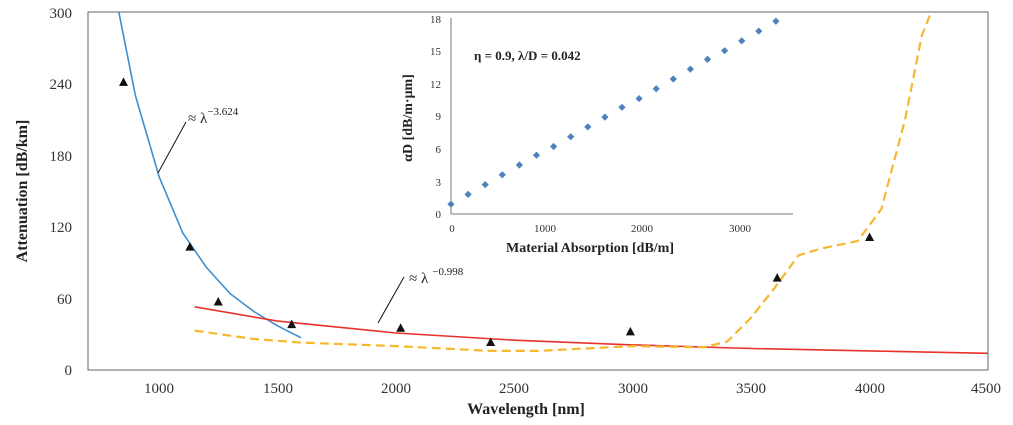 The height and width of the screenshot is (425, 1013). Describe the element at coordinates (439, 150) in the screenshot. I see `inset-y-tick-label: 6` at that location.